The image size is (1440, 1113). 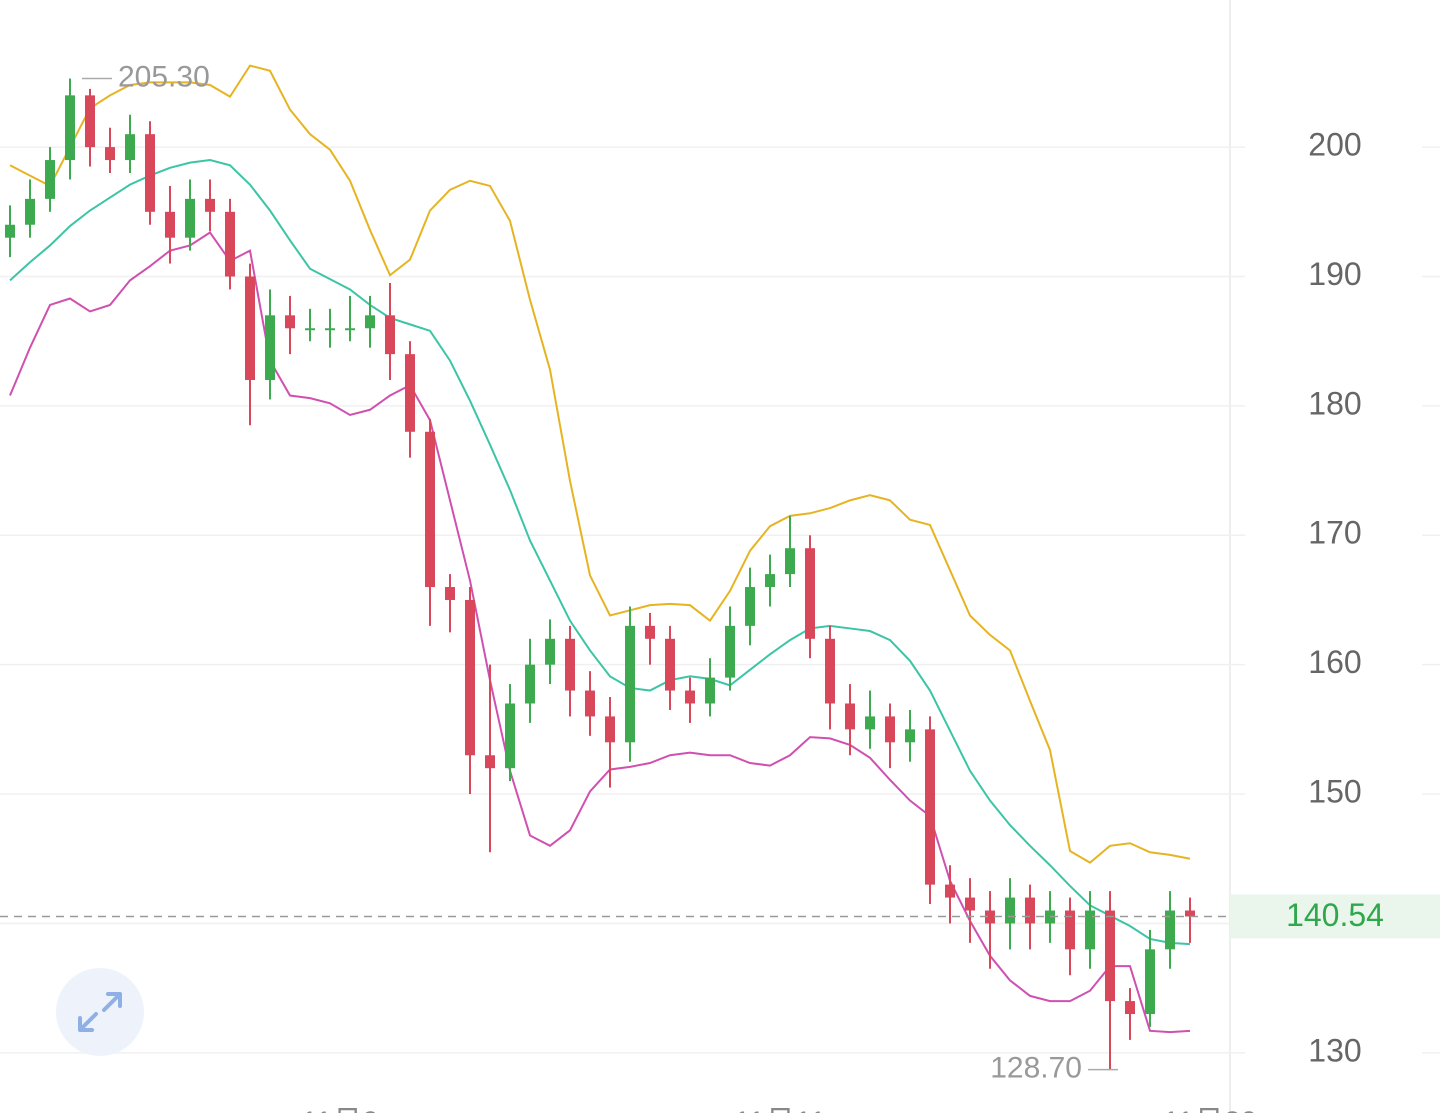 What do you see at coordinates (1334, 662) in the screenshot?
I see `y-tick-label: 160` at bounding box center [1334, 662].